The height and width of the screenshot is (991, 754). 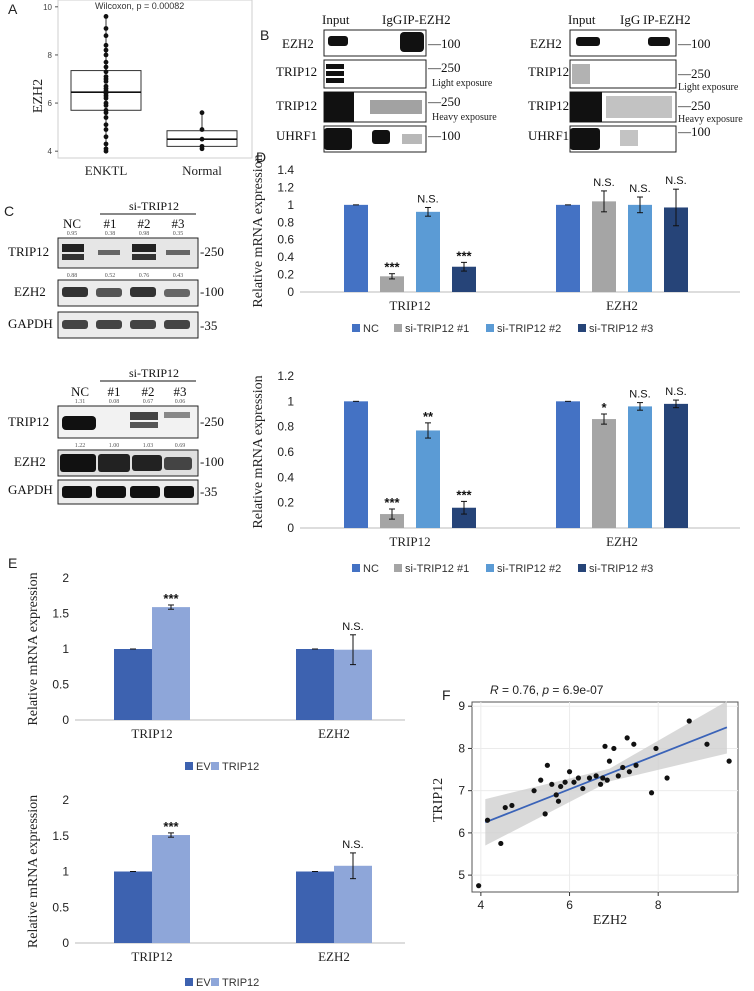 I want to click on c-bottom-group-label: si-TRIP12, so click(x=154, y=373).